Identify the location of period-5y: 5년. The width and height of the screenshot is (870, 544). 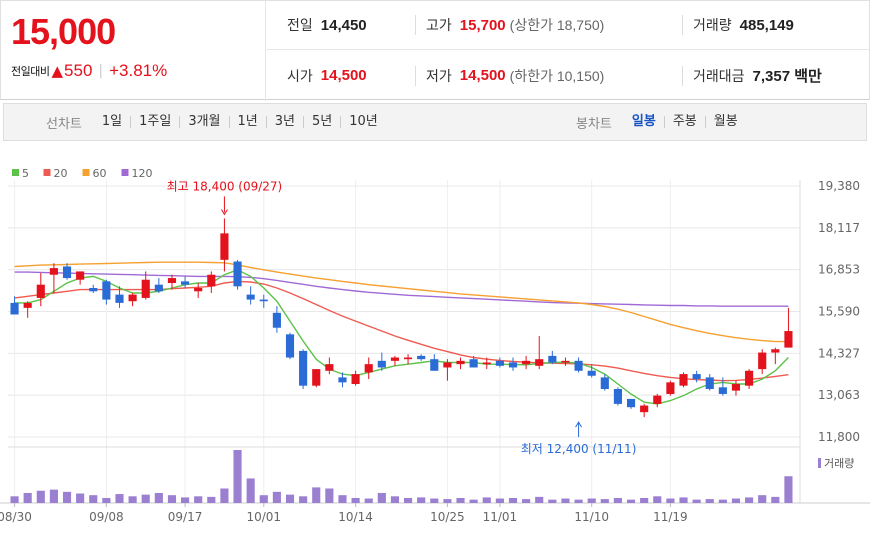
(321, 121).